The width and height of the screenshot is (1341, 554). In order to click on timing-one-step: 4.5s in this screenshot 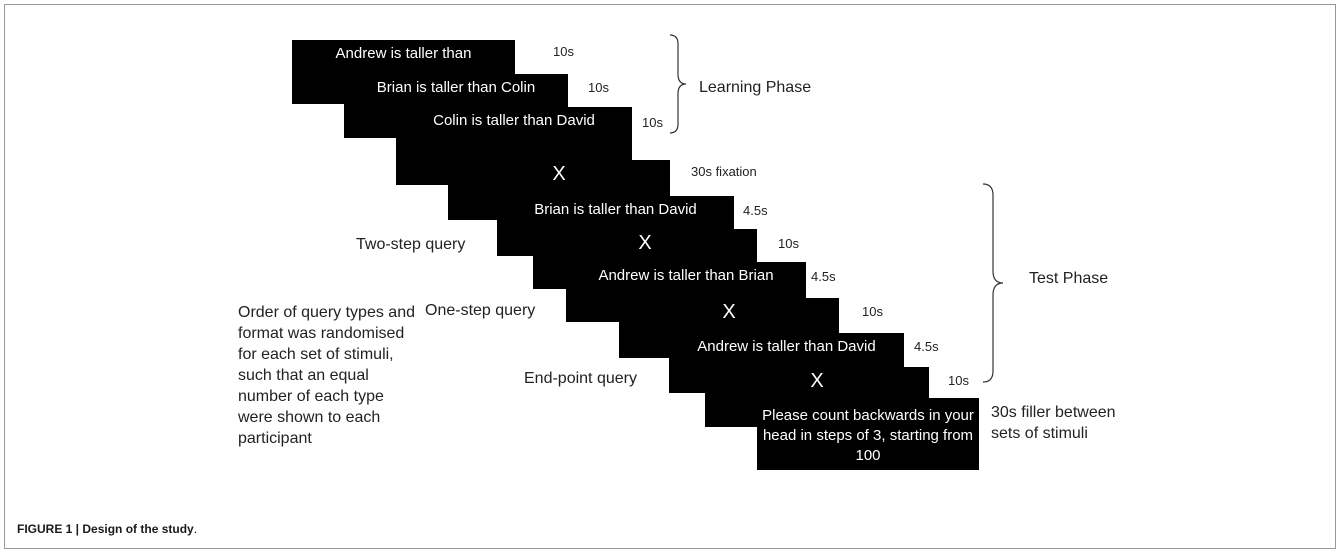, I will do `click(823, 276)`.